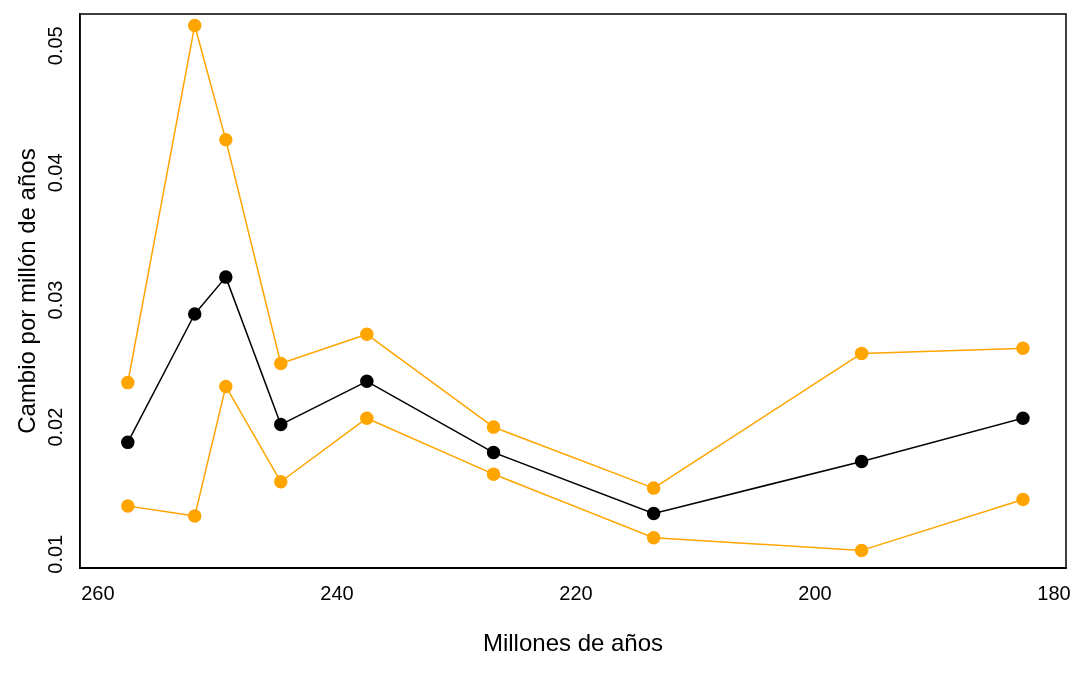  What do you see at coordinates (54, 554) in the screenshot?
I see `y-tick-label: 0.01` at bounding box center [54, 554].